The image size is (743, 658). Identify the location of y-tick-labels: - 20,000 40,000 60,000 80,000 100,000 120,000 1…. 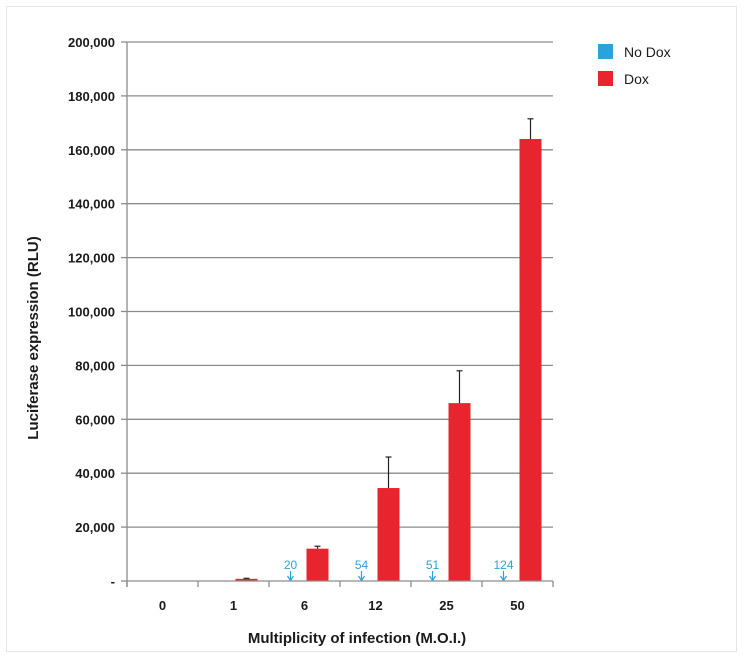
(91, 312).